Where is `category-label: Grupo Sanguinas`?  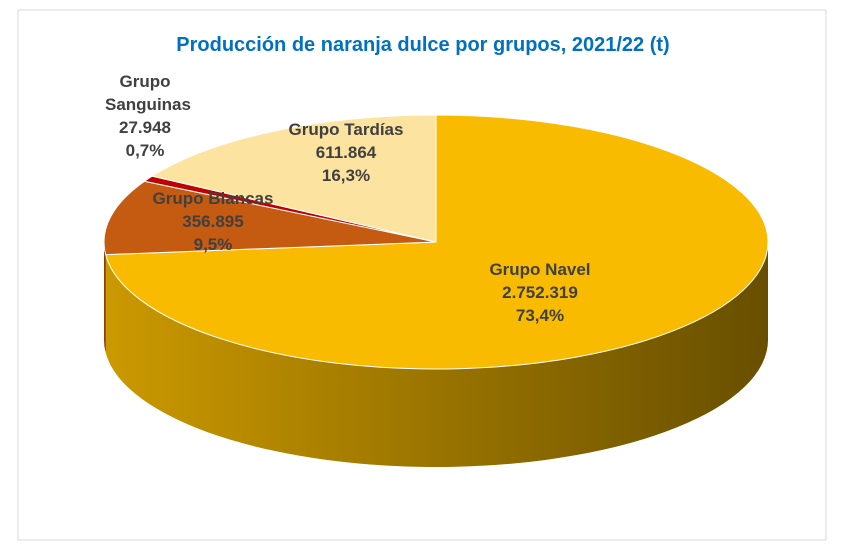 category-label: Grupo Sanguinas is located at coordinates (148, 93).